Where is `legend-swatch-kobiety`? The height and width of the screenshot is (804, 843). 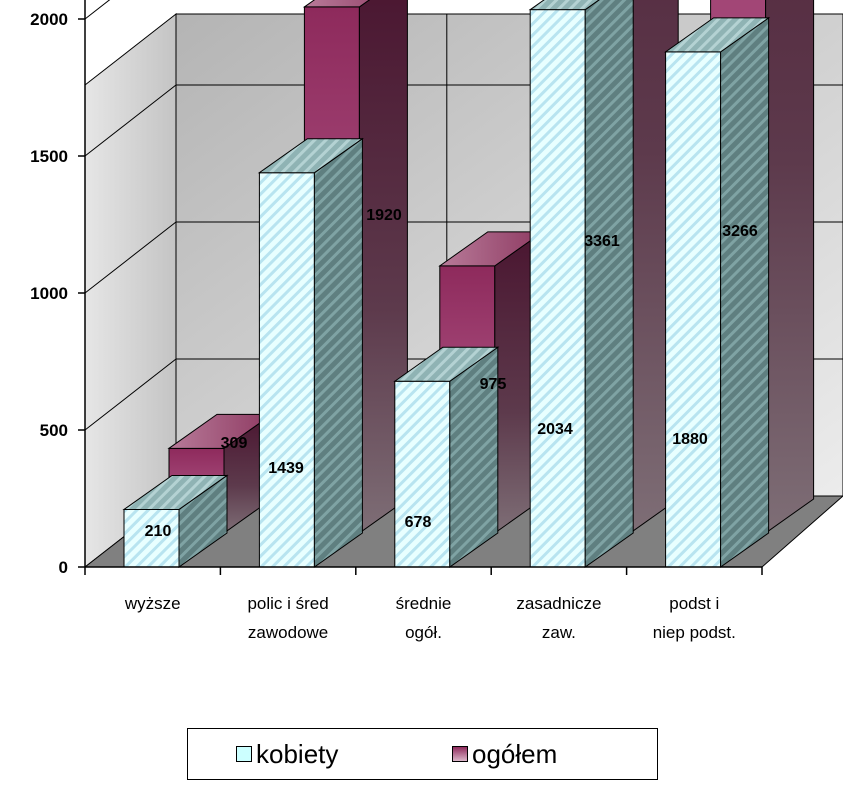 legend-swatch-kobiety is located at coordinates (244, 754).